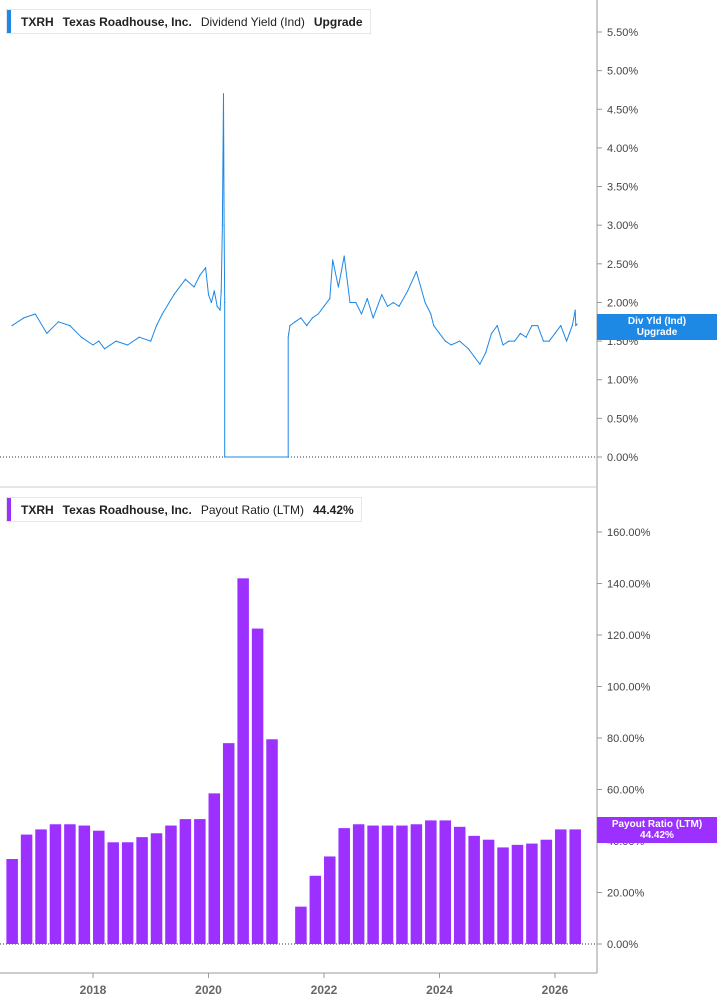 Image resolution: width=717 pixels, height=1005 pixels. What do you see at coordinates (338, 21) in the screenshot?
I see `top-value: Upgrade` at bounding box center [338, 21].